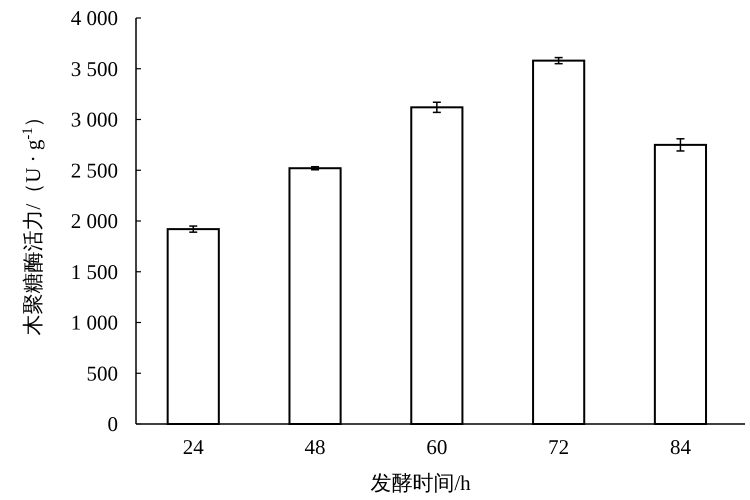 This screenshot has width=750, height=500. Describe the element at coordinates (102, 373) in the screenshot. I see `y-tick-label: 500` at that location.